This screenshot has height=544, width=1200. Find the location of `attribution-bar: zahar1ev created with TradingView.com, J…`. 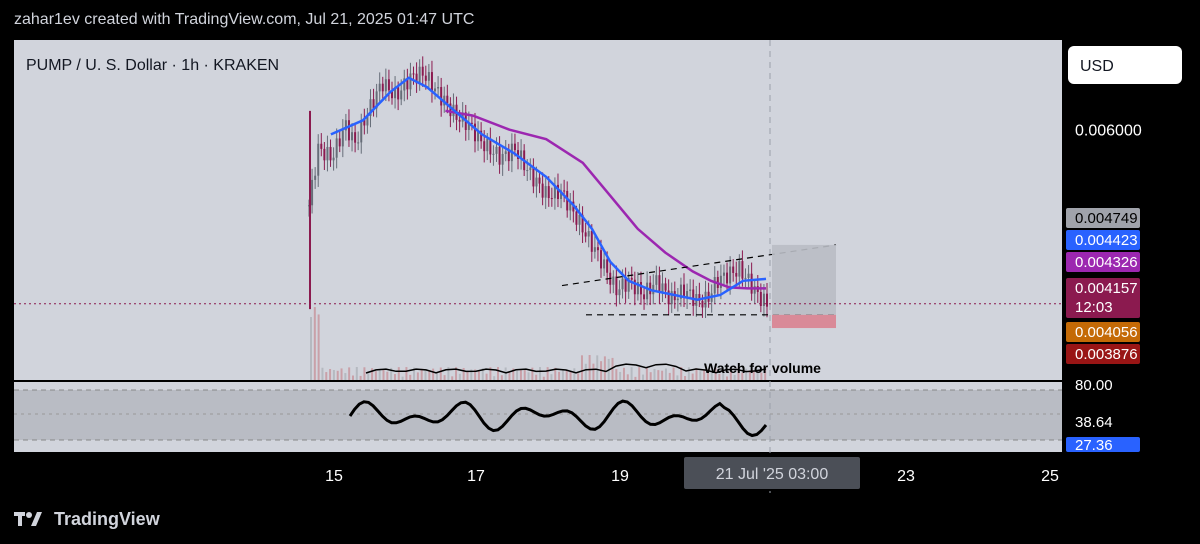

attribution-bar: zahar1ev created with TradingView.com, J… is located at coordinates (600, 20).